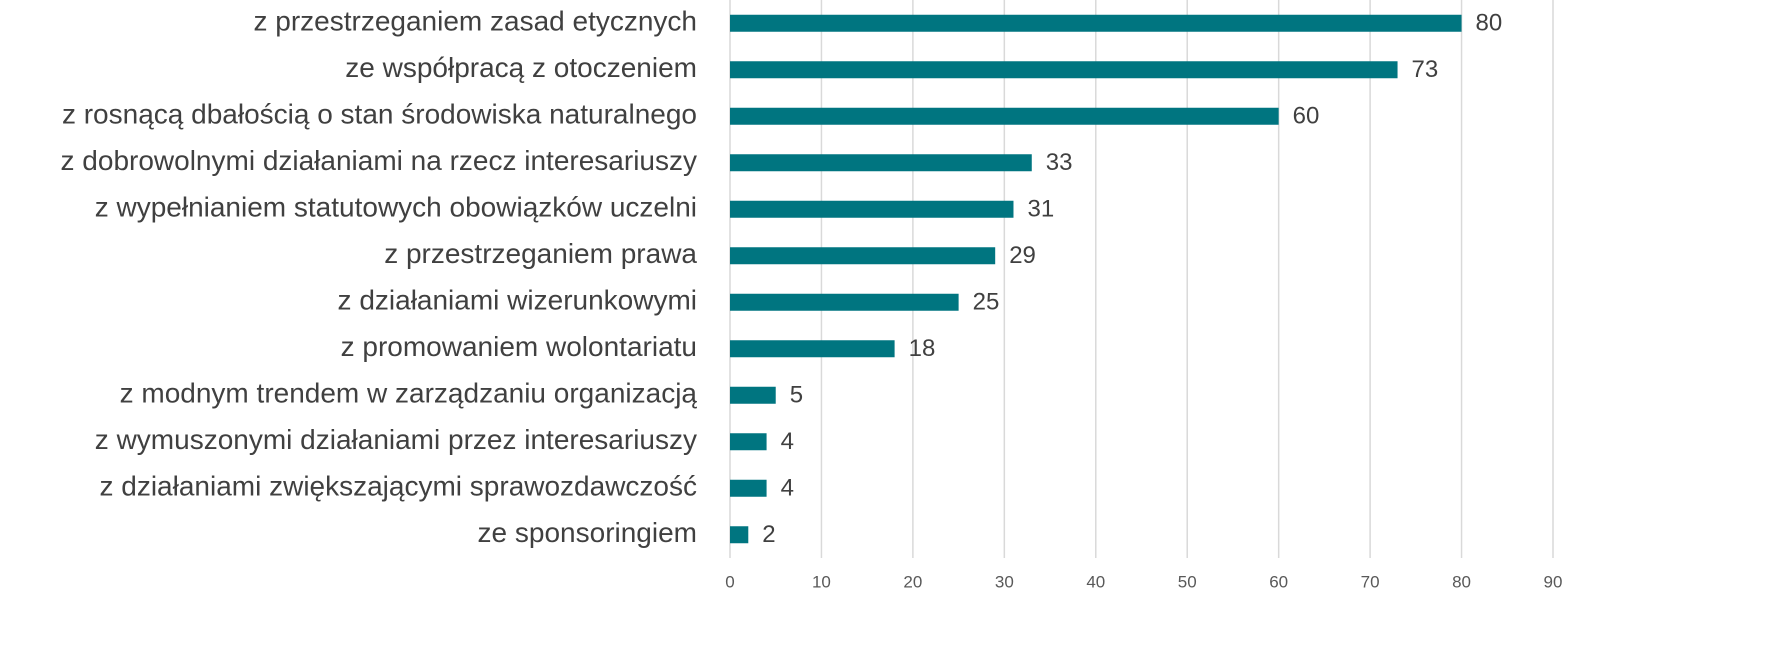  Describe the element at coordinates (1553, 581) in the screenshot. I see `x-tick-label: 90` at that location.